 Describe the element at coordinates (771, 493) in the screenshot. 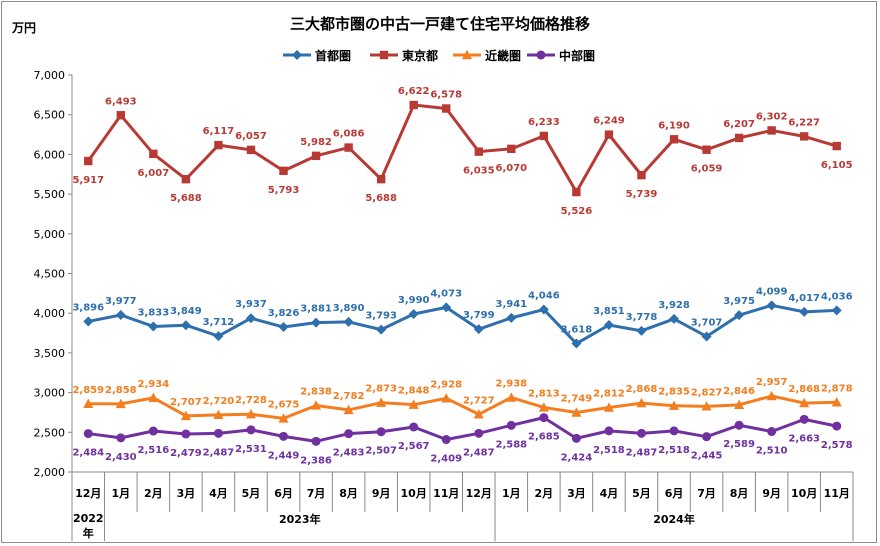

I see `x-tick-label: 9月` at that location.